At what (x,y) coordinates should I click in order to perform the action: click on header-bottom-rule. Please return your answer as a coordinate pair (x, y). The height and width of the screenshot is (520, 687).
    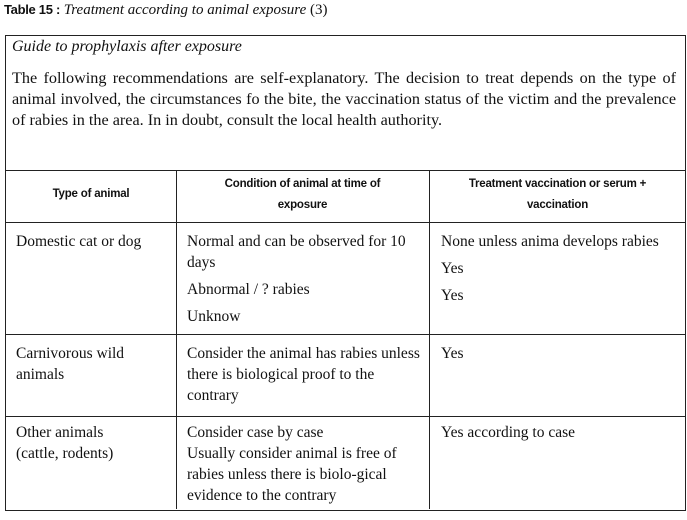
    Looking at the image, I should click on (345, 222).